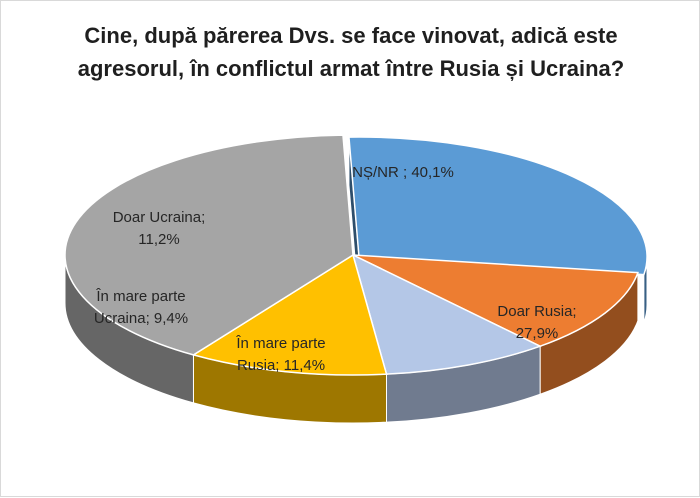 The height and width of the screenshot is (498, 700). I want to click on data-label-doar-rusia: Doar Rusia; 27,9%, so click(536, 322).